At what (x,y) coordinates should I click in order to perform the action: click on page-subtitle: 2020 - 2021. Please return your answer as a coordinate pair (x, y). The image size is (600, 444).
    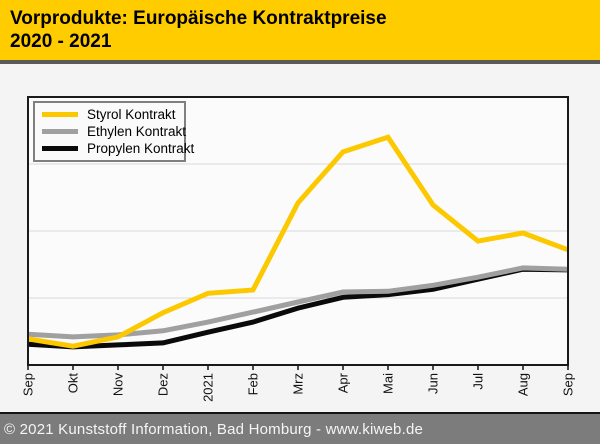
    Looking at the image, I should click on (61, 41).